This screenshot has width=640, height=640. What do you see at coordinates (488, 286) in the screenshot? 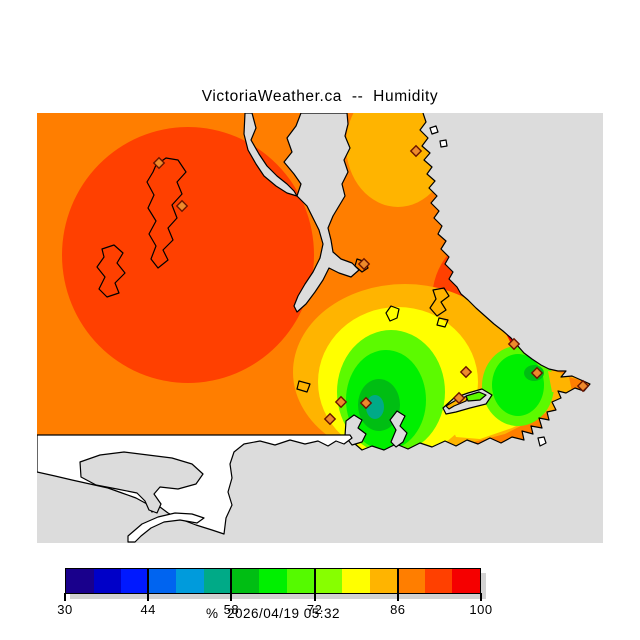
I see `small-islands` at bounding box center [488, 286].